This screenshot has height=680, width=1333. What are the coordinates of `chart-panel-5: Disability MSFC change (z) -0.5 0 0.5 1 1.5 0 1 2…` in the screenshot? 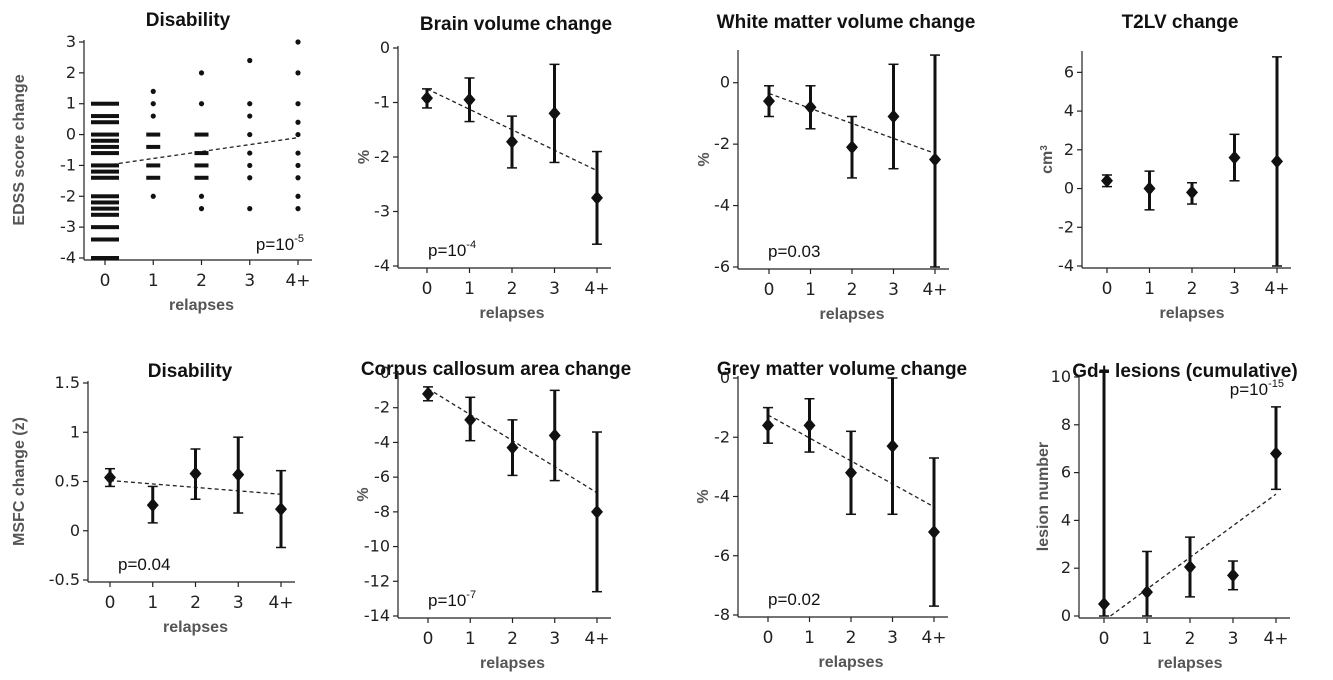 It's located at (153, 498).